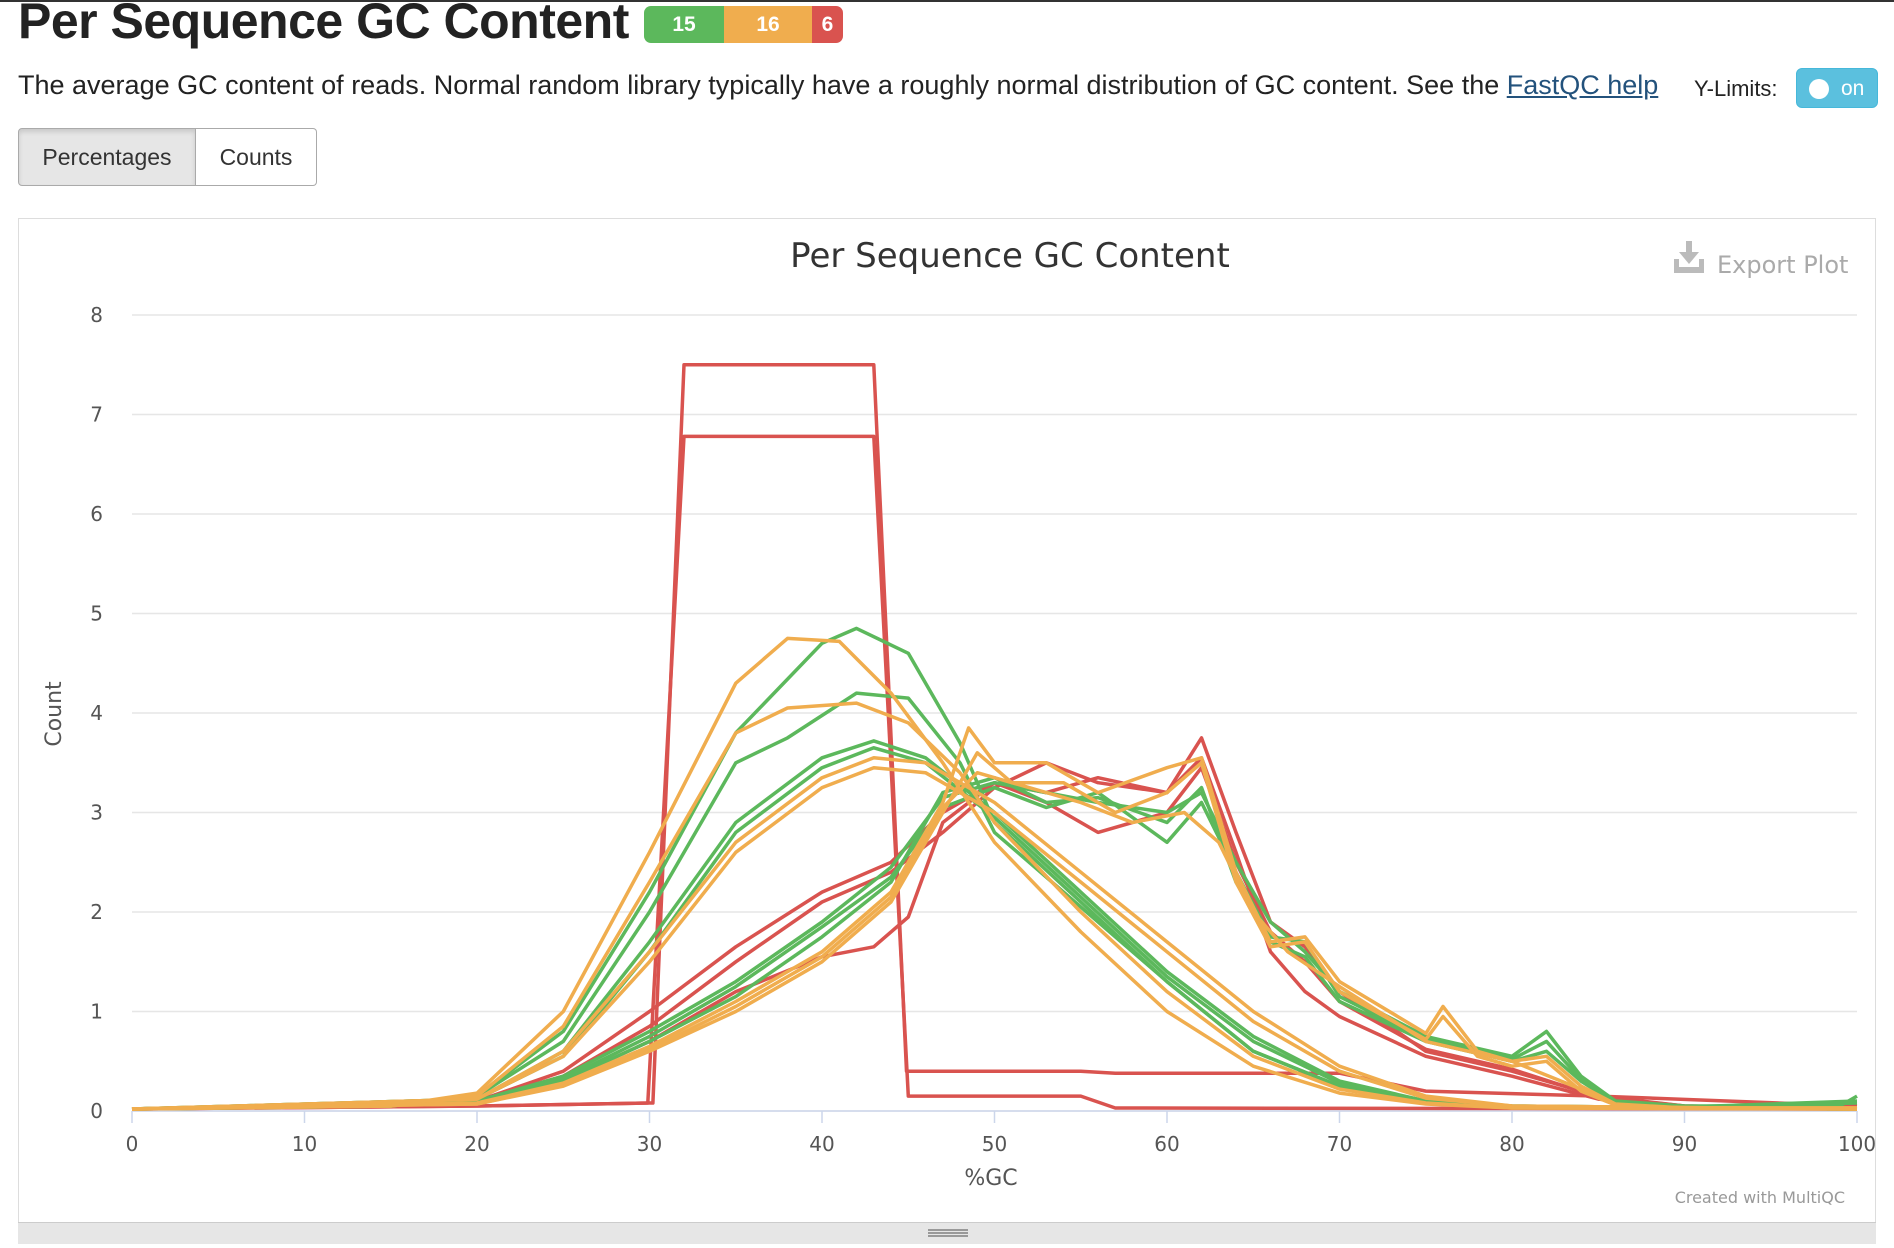  Describe the element at coordinates (649, 1144) in the screenshot. I see `x-tick-label: 30` at that location.